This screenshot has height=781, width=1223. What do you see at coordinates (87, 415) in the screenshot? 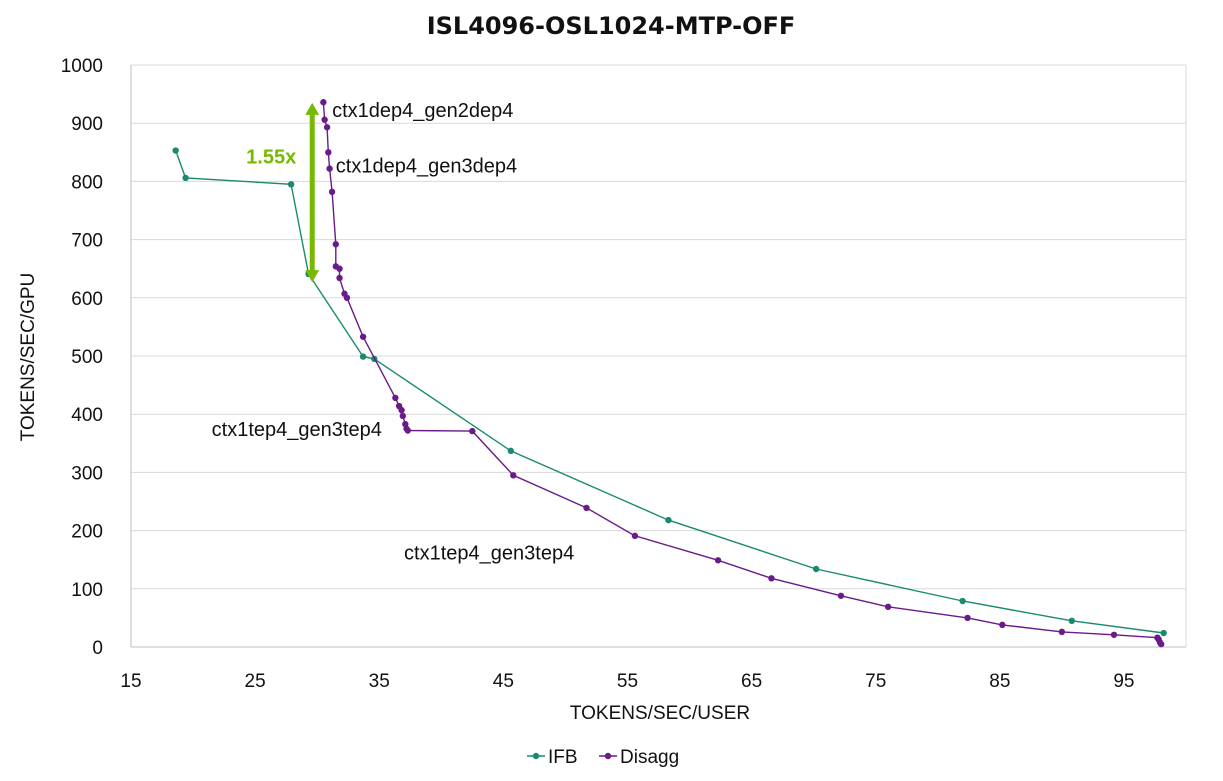
I see `y-tick-label: 400` at bounding box center [87, 415].